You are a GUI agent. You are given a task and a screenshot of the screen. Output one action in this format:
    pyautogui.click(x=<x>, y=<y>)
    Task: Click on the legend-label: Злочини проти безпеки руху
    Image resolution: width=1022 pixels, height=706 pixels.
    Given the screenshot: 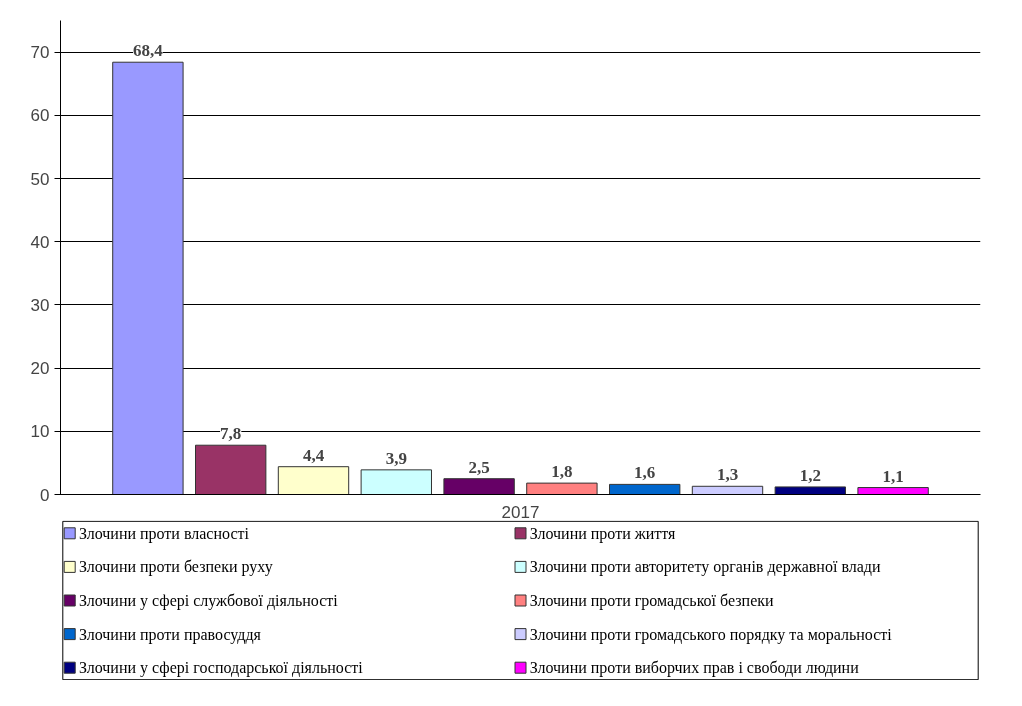 What is the action you would take?
    pyautogui.click(x=175, y=567)
    